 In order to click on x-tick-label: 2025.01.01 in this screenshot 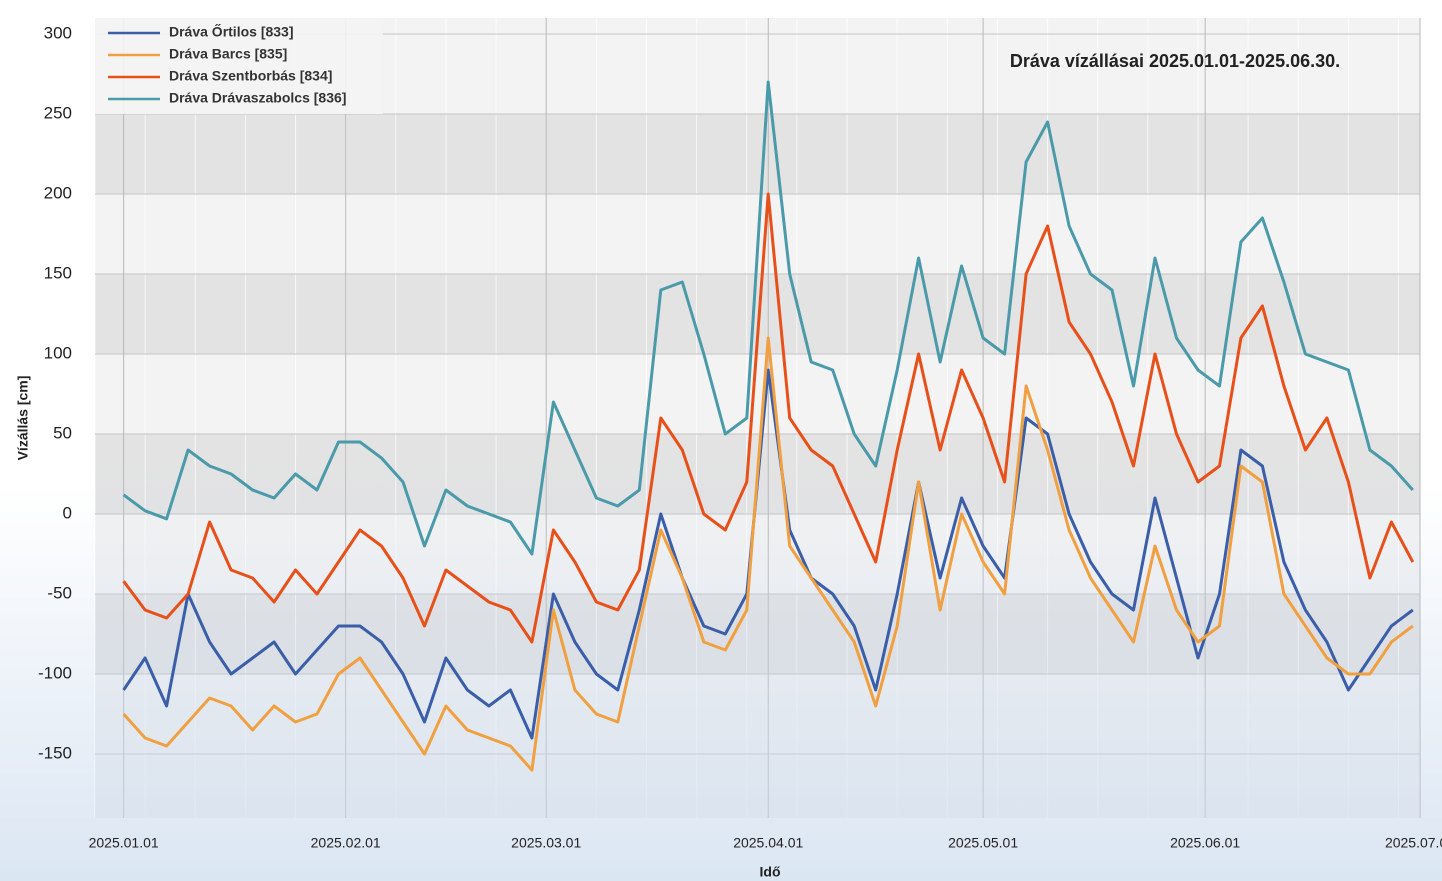, I will do `click(124, 843)`.